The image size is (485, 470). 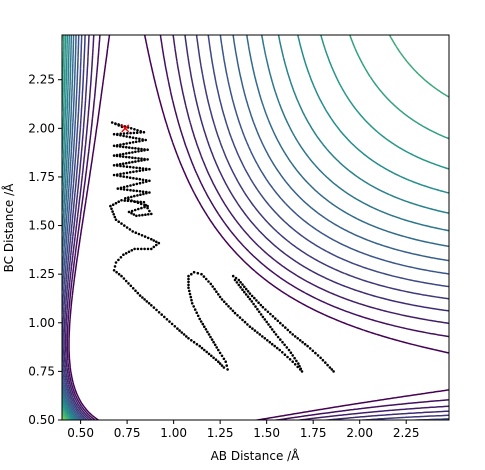 What do you see at coordinates (125, 128) in the screenshot?
I see `start-marker-stroke` at bounding box center [125, 128].